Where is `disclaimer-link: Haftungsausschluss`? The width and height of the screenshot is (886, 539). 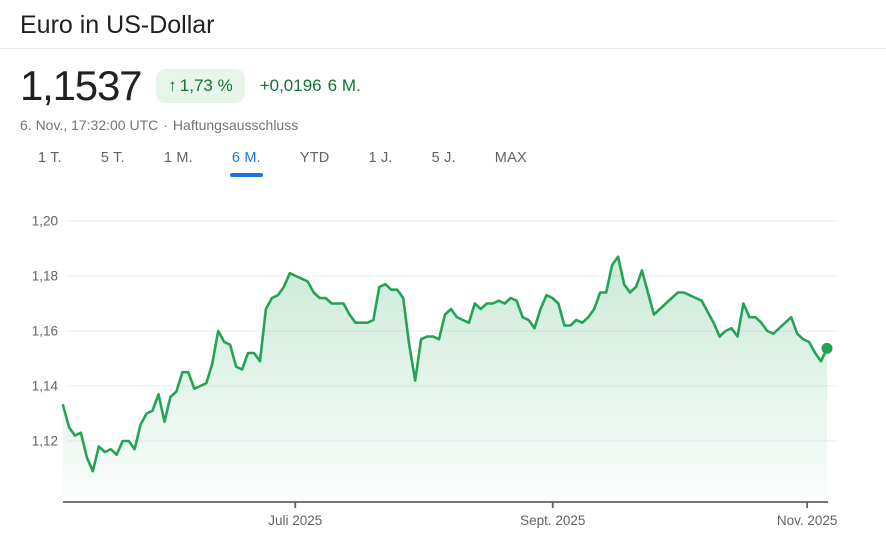 disclaimer-link: Haftungsausschluss is located at coordinates (235, 125).